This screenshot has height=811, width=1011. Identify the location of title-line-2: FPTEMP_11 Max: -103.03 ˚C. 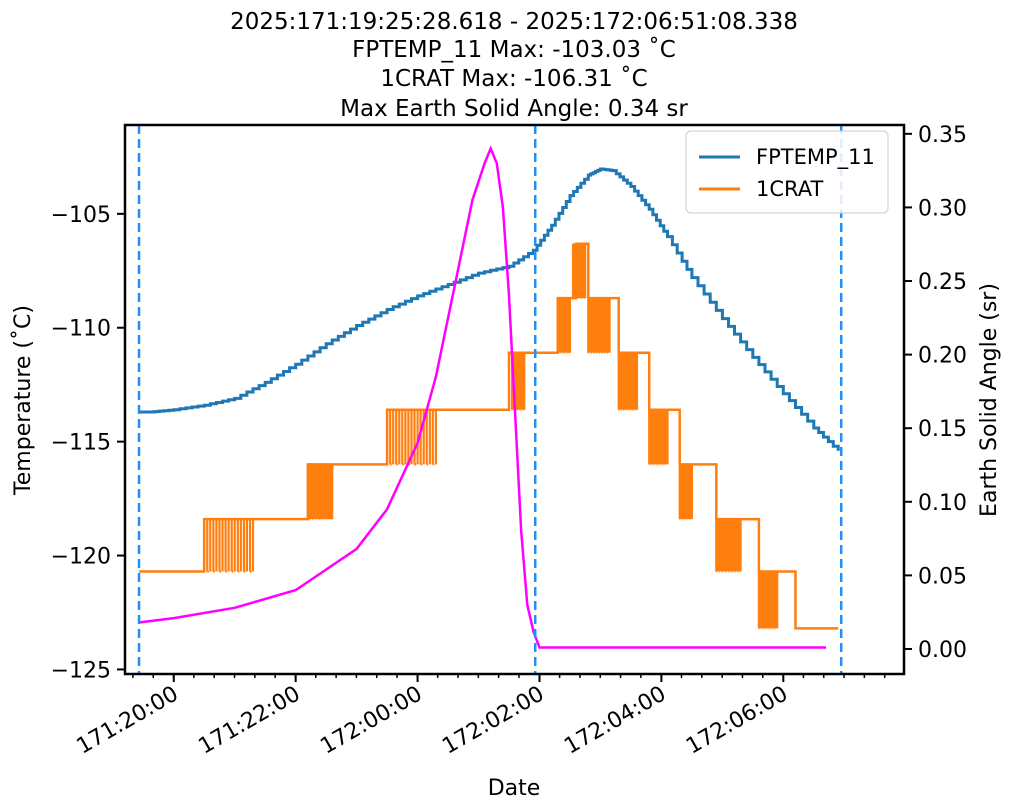
(514, 49).